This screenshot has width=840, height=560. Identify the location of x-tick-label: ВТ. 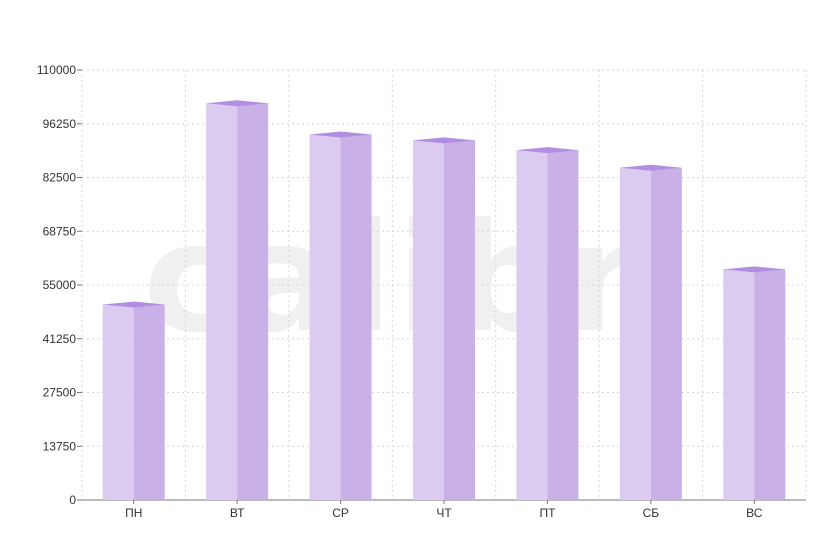
(237, 513).